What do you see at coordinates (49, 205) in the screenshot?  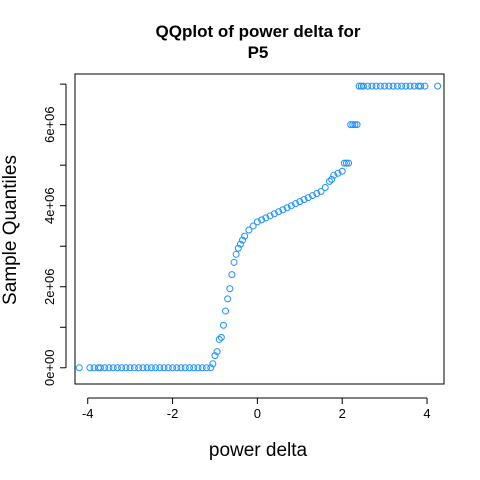 I see `y-tick-label: 4e+06` at bounding box center [49, 205].